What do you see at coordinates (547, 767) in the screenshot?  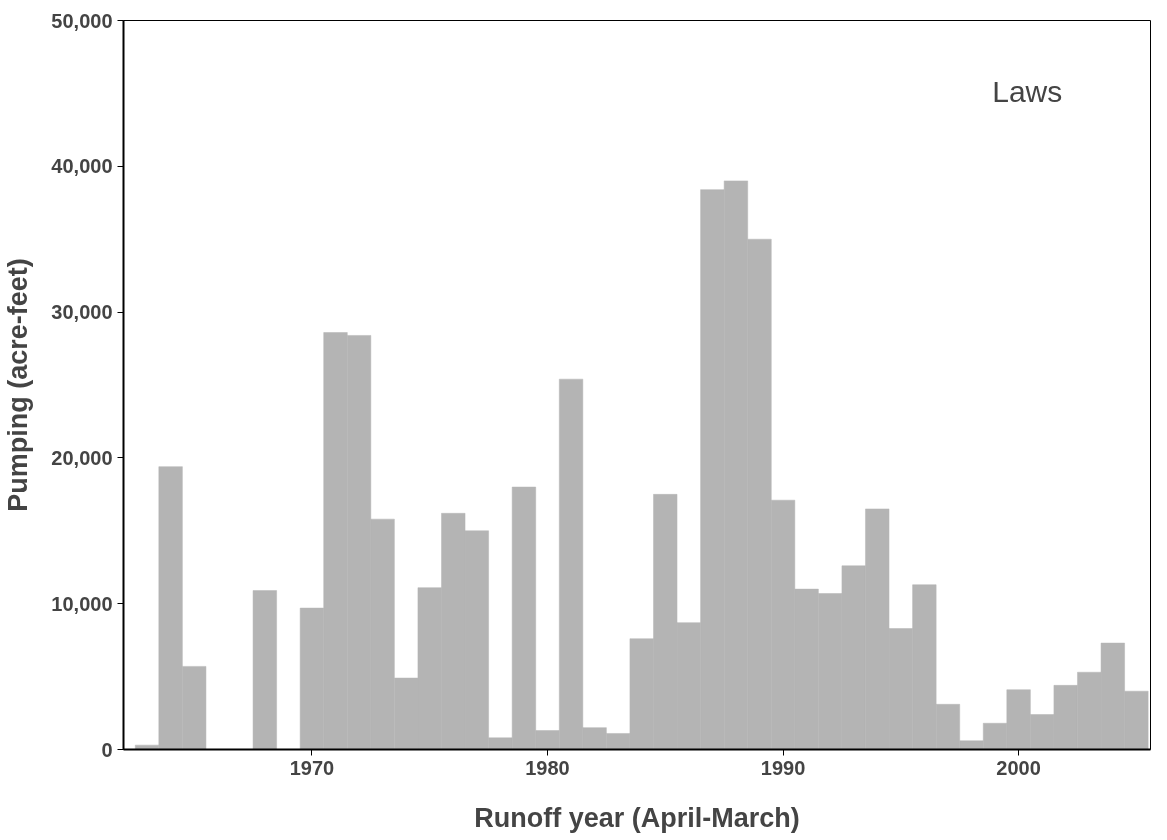 I see `x-tick-label: 1980` at bounding box center [547, 767].